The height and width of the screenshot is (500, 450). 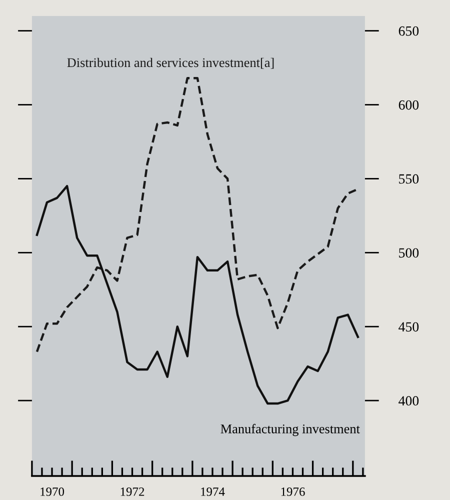 I want to click on y-tick-label: 400, so click(x=408, y=401).